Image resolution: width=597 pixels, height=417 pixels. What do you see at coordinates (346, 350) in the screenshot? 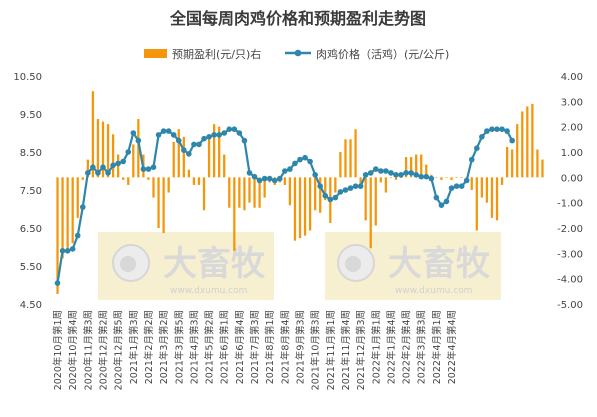
I see `x-axis-tick-label: 2021年11月第4周` at bounding box center [346, 350].